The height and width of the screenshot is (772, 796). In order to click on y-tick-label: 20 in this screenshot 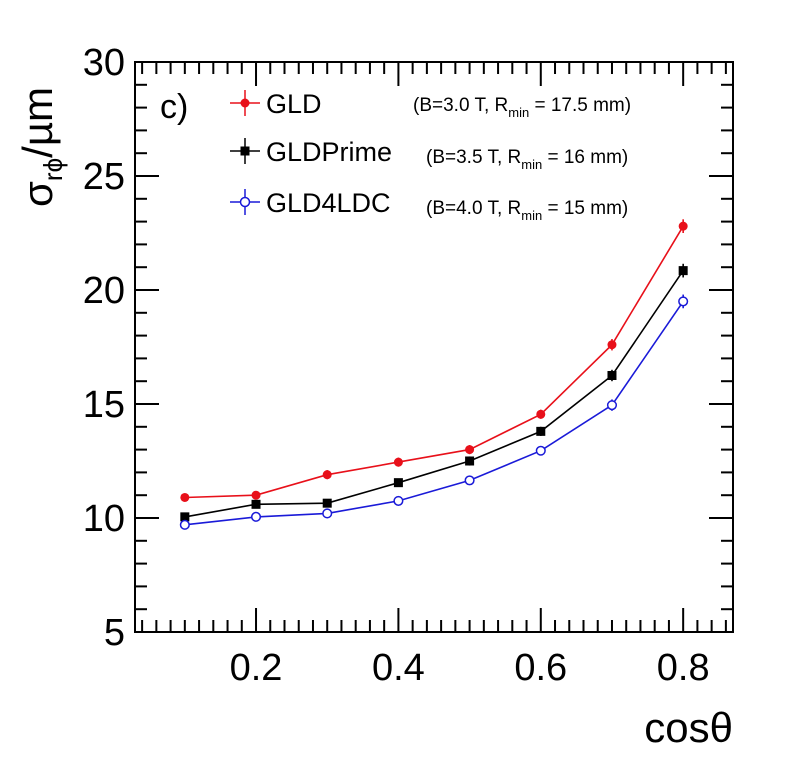, I will do `click(104, 291)`.